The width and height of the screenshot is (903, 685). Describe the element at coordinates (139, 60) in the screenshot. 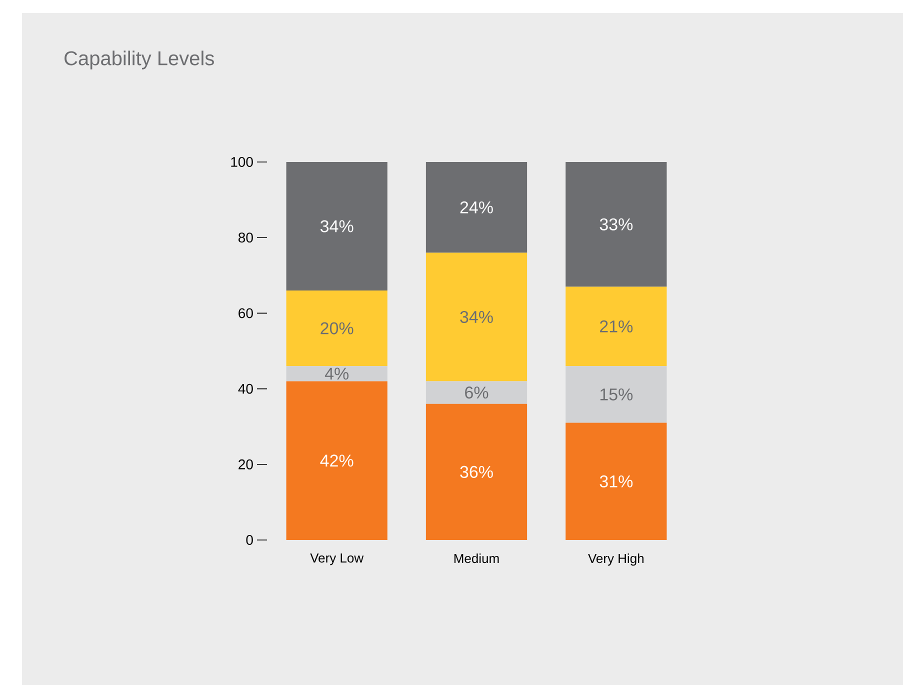

I see `chart-title: Capability Levels` at that location.